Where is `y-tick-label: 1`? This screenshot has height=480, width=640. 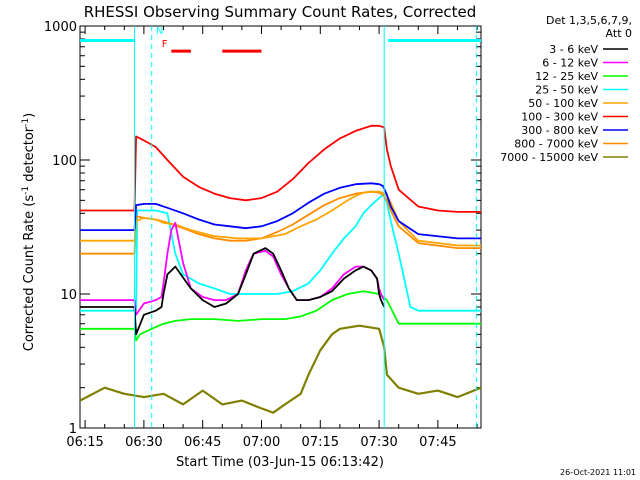
y-tick-label: 1 is located at coordinates (73, 429).